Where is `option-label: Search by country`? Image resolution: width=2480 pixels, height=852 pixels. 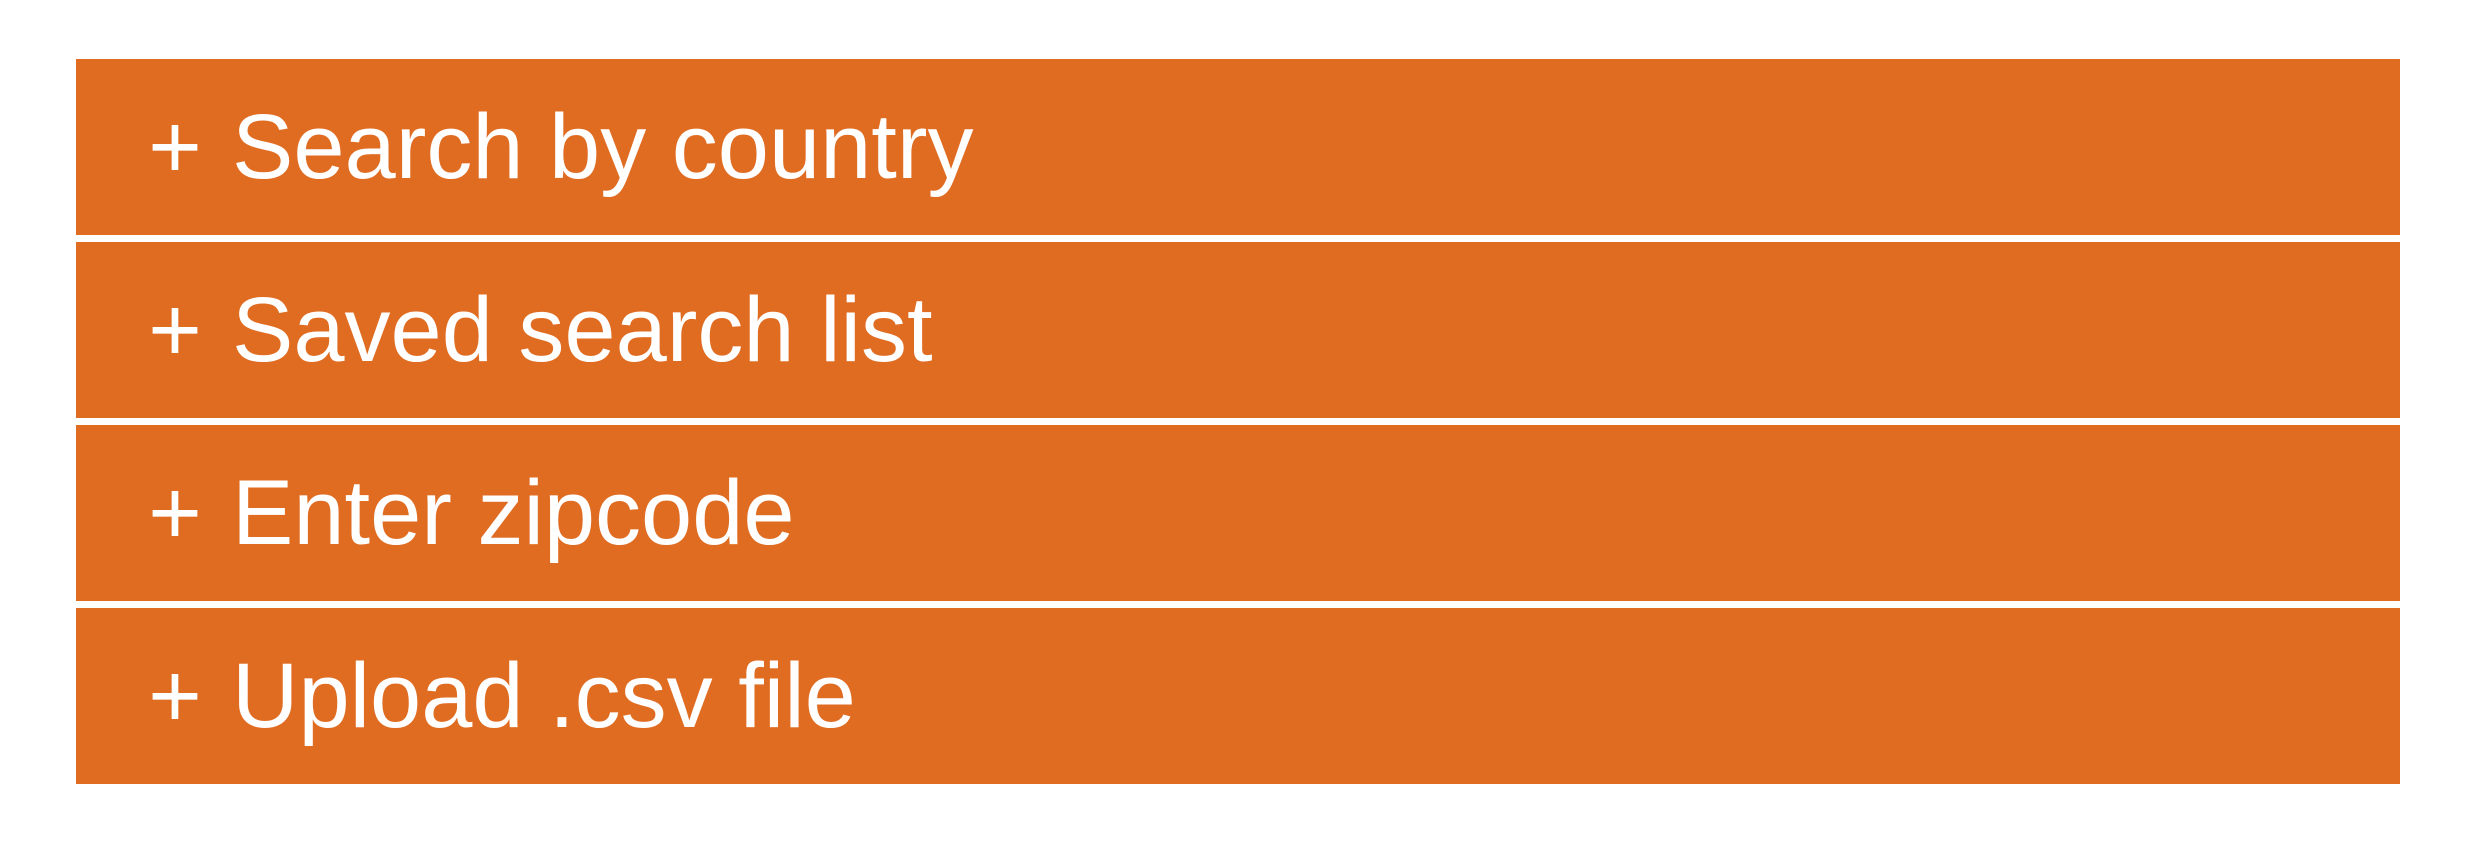 option-label: Search by country is located at coordinates (603, 147).